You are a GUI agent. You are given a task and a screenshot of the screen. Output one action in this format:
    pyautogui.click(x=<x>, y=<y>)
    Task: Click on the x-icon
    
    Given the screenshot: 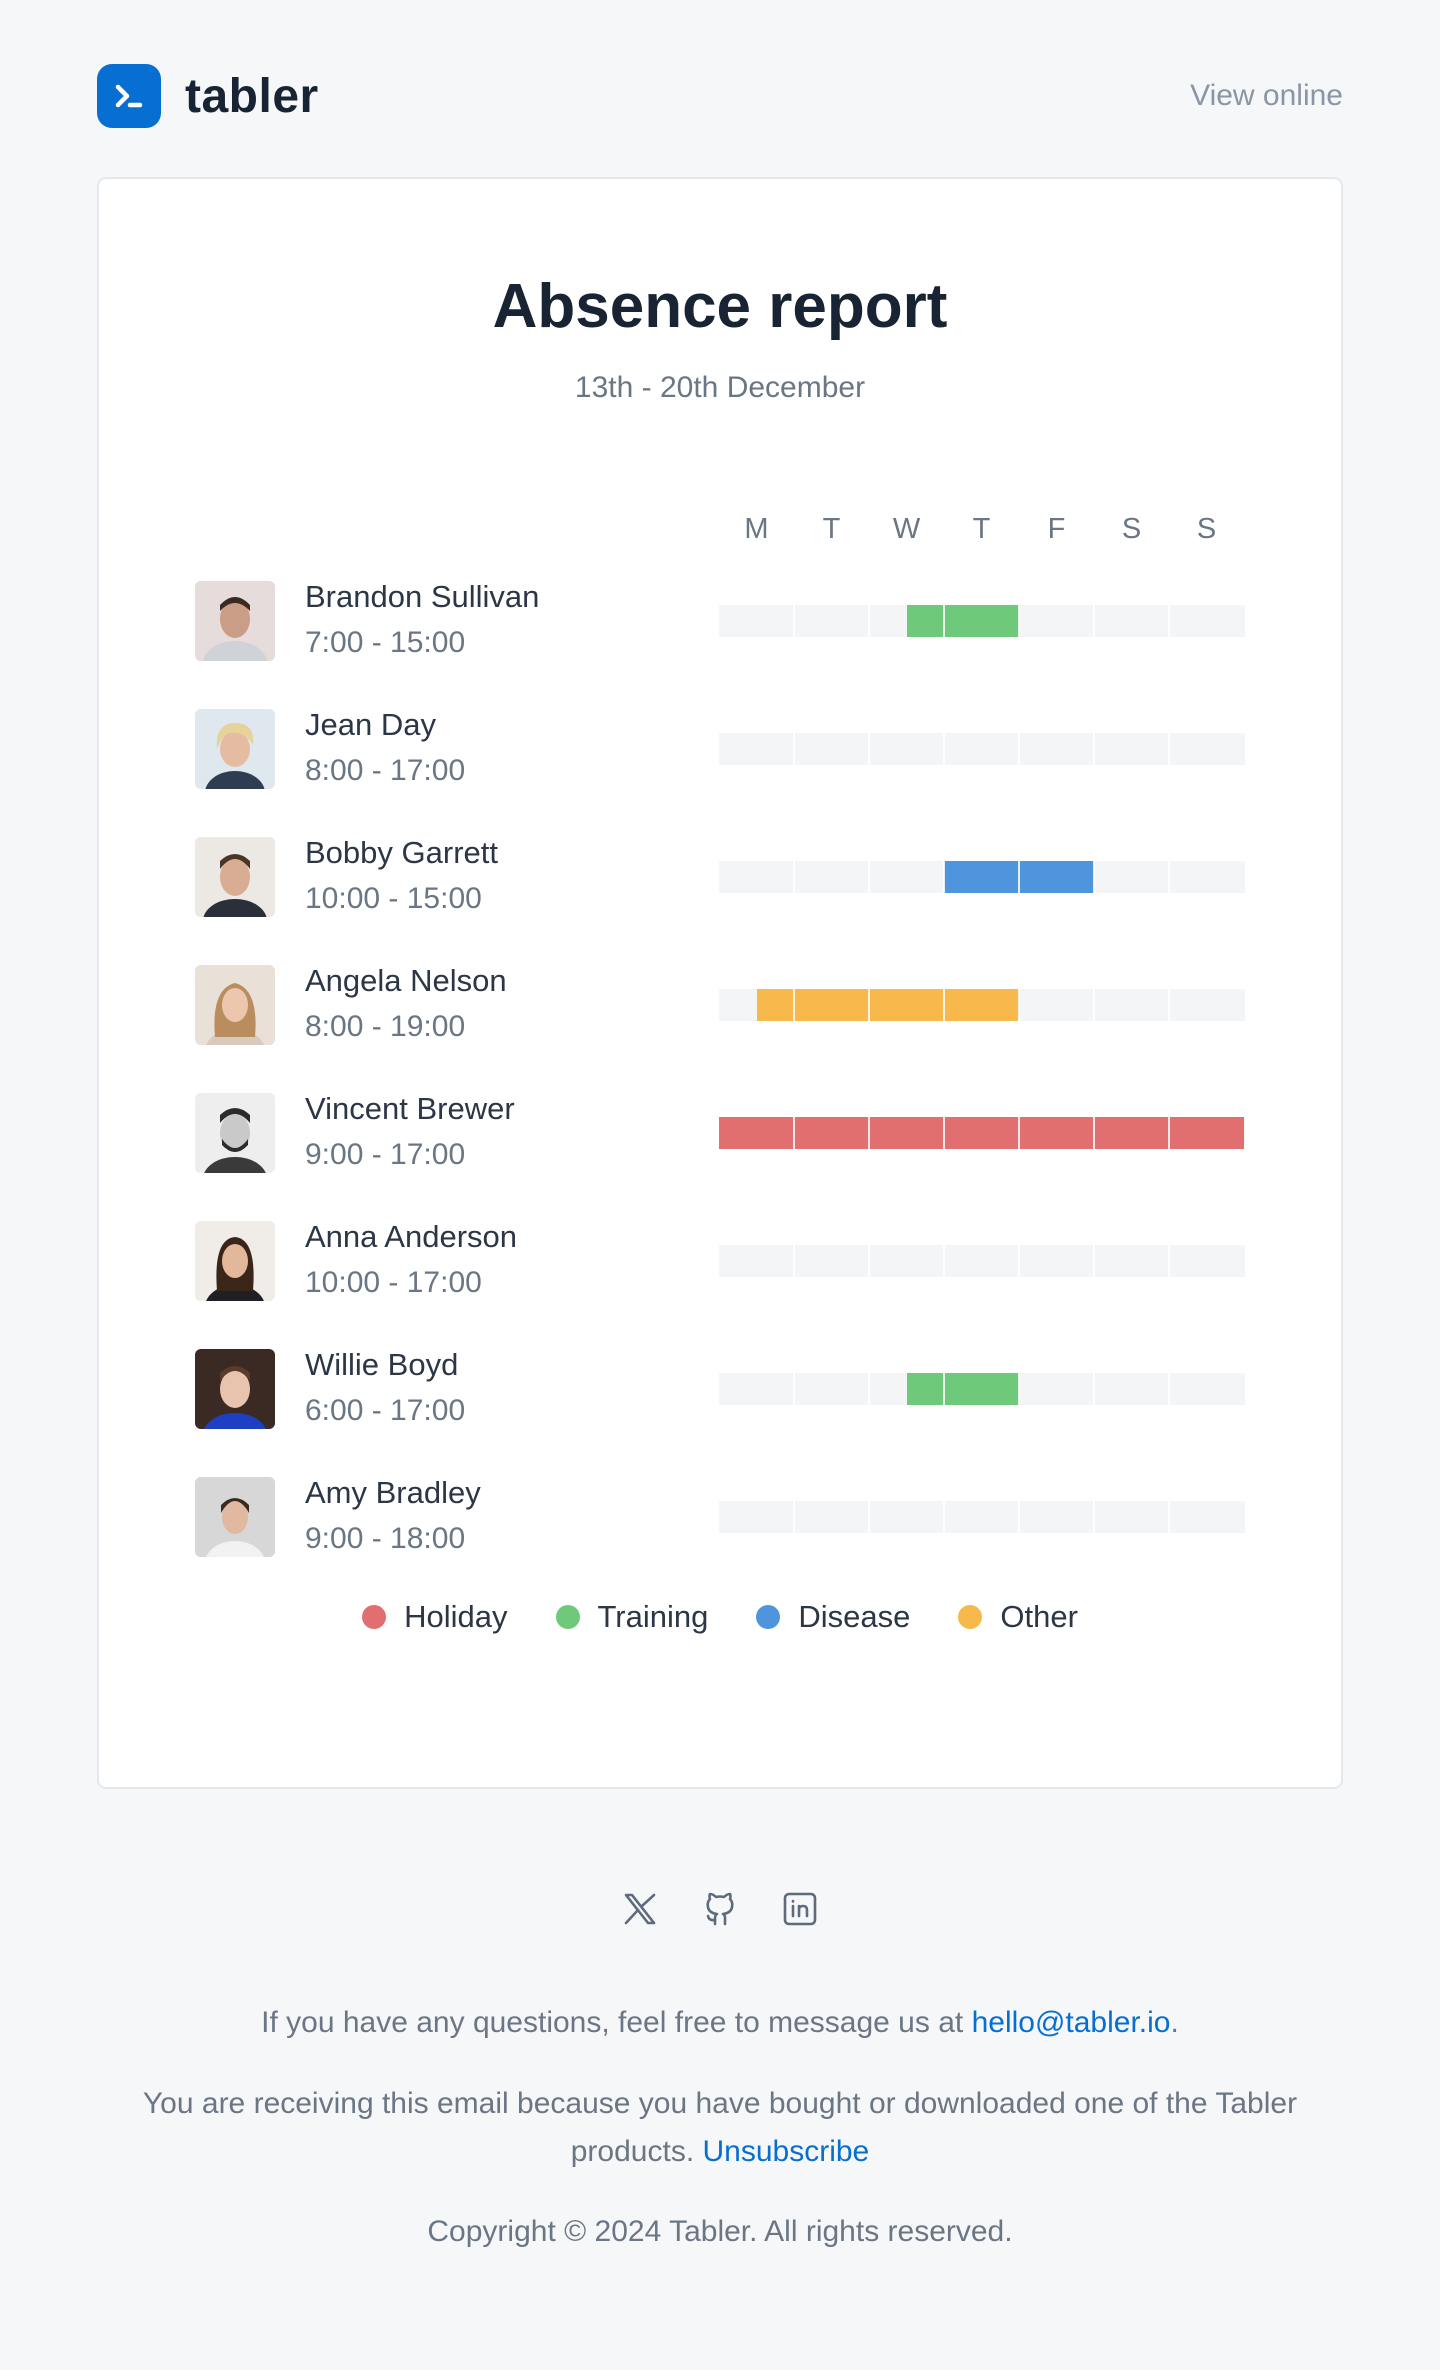 What is the action you would take?
    pyautogui.click(x=640, y=1909)
    